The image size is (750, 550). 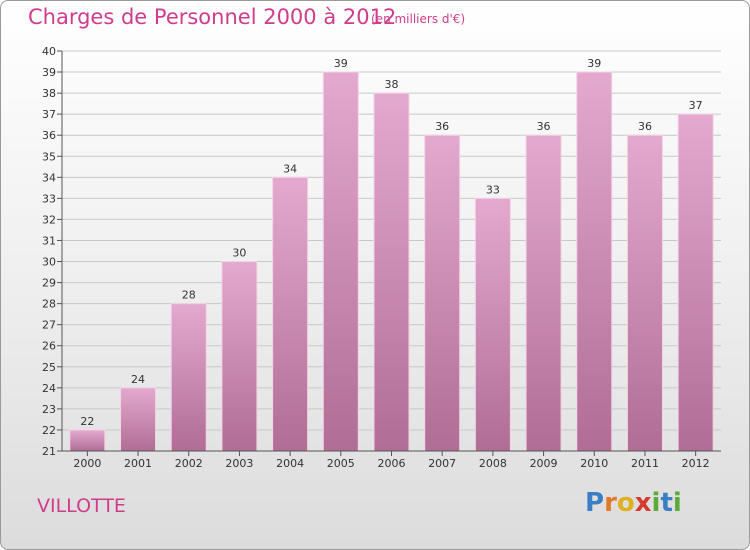 What do you see at coordinates (49, 430) in the screenshot?
I see `y-tick-label: 22` at bounding box center [49, 430].